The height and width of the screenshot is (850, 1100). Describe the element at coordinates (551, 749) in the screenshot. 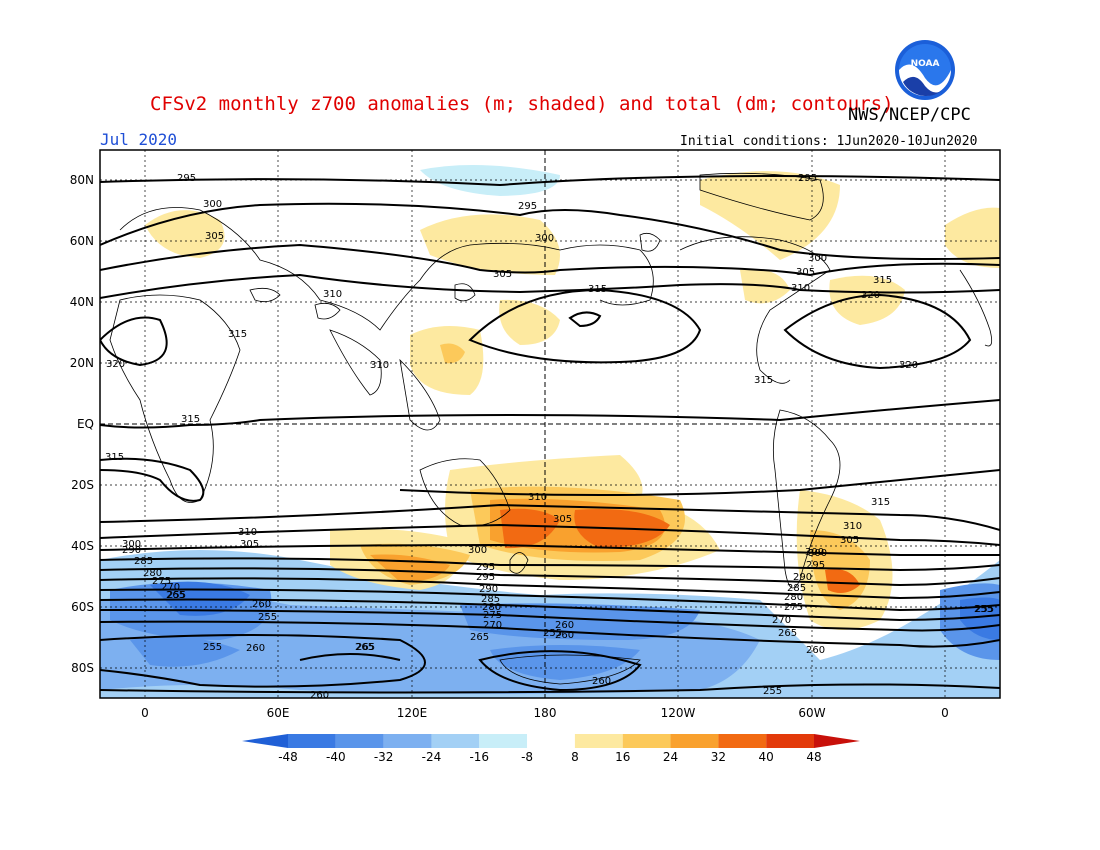

I see `colorbar: -48 -40 -32 -24 -16 -8 8 16 24 32 40 48` at that location.